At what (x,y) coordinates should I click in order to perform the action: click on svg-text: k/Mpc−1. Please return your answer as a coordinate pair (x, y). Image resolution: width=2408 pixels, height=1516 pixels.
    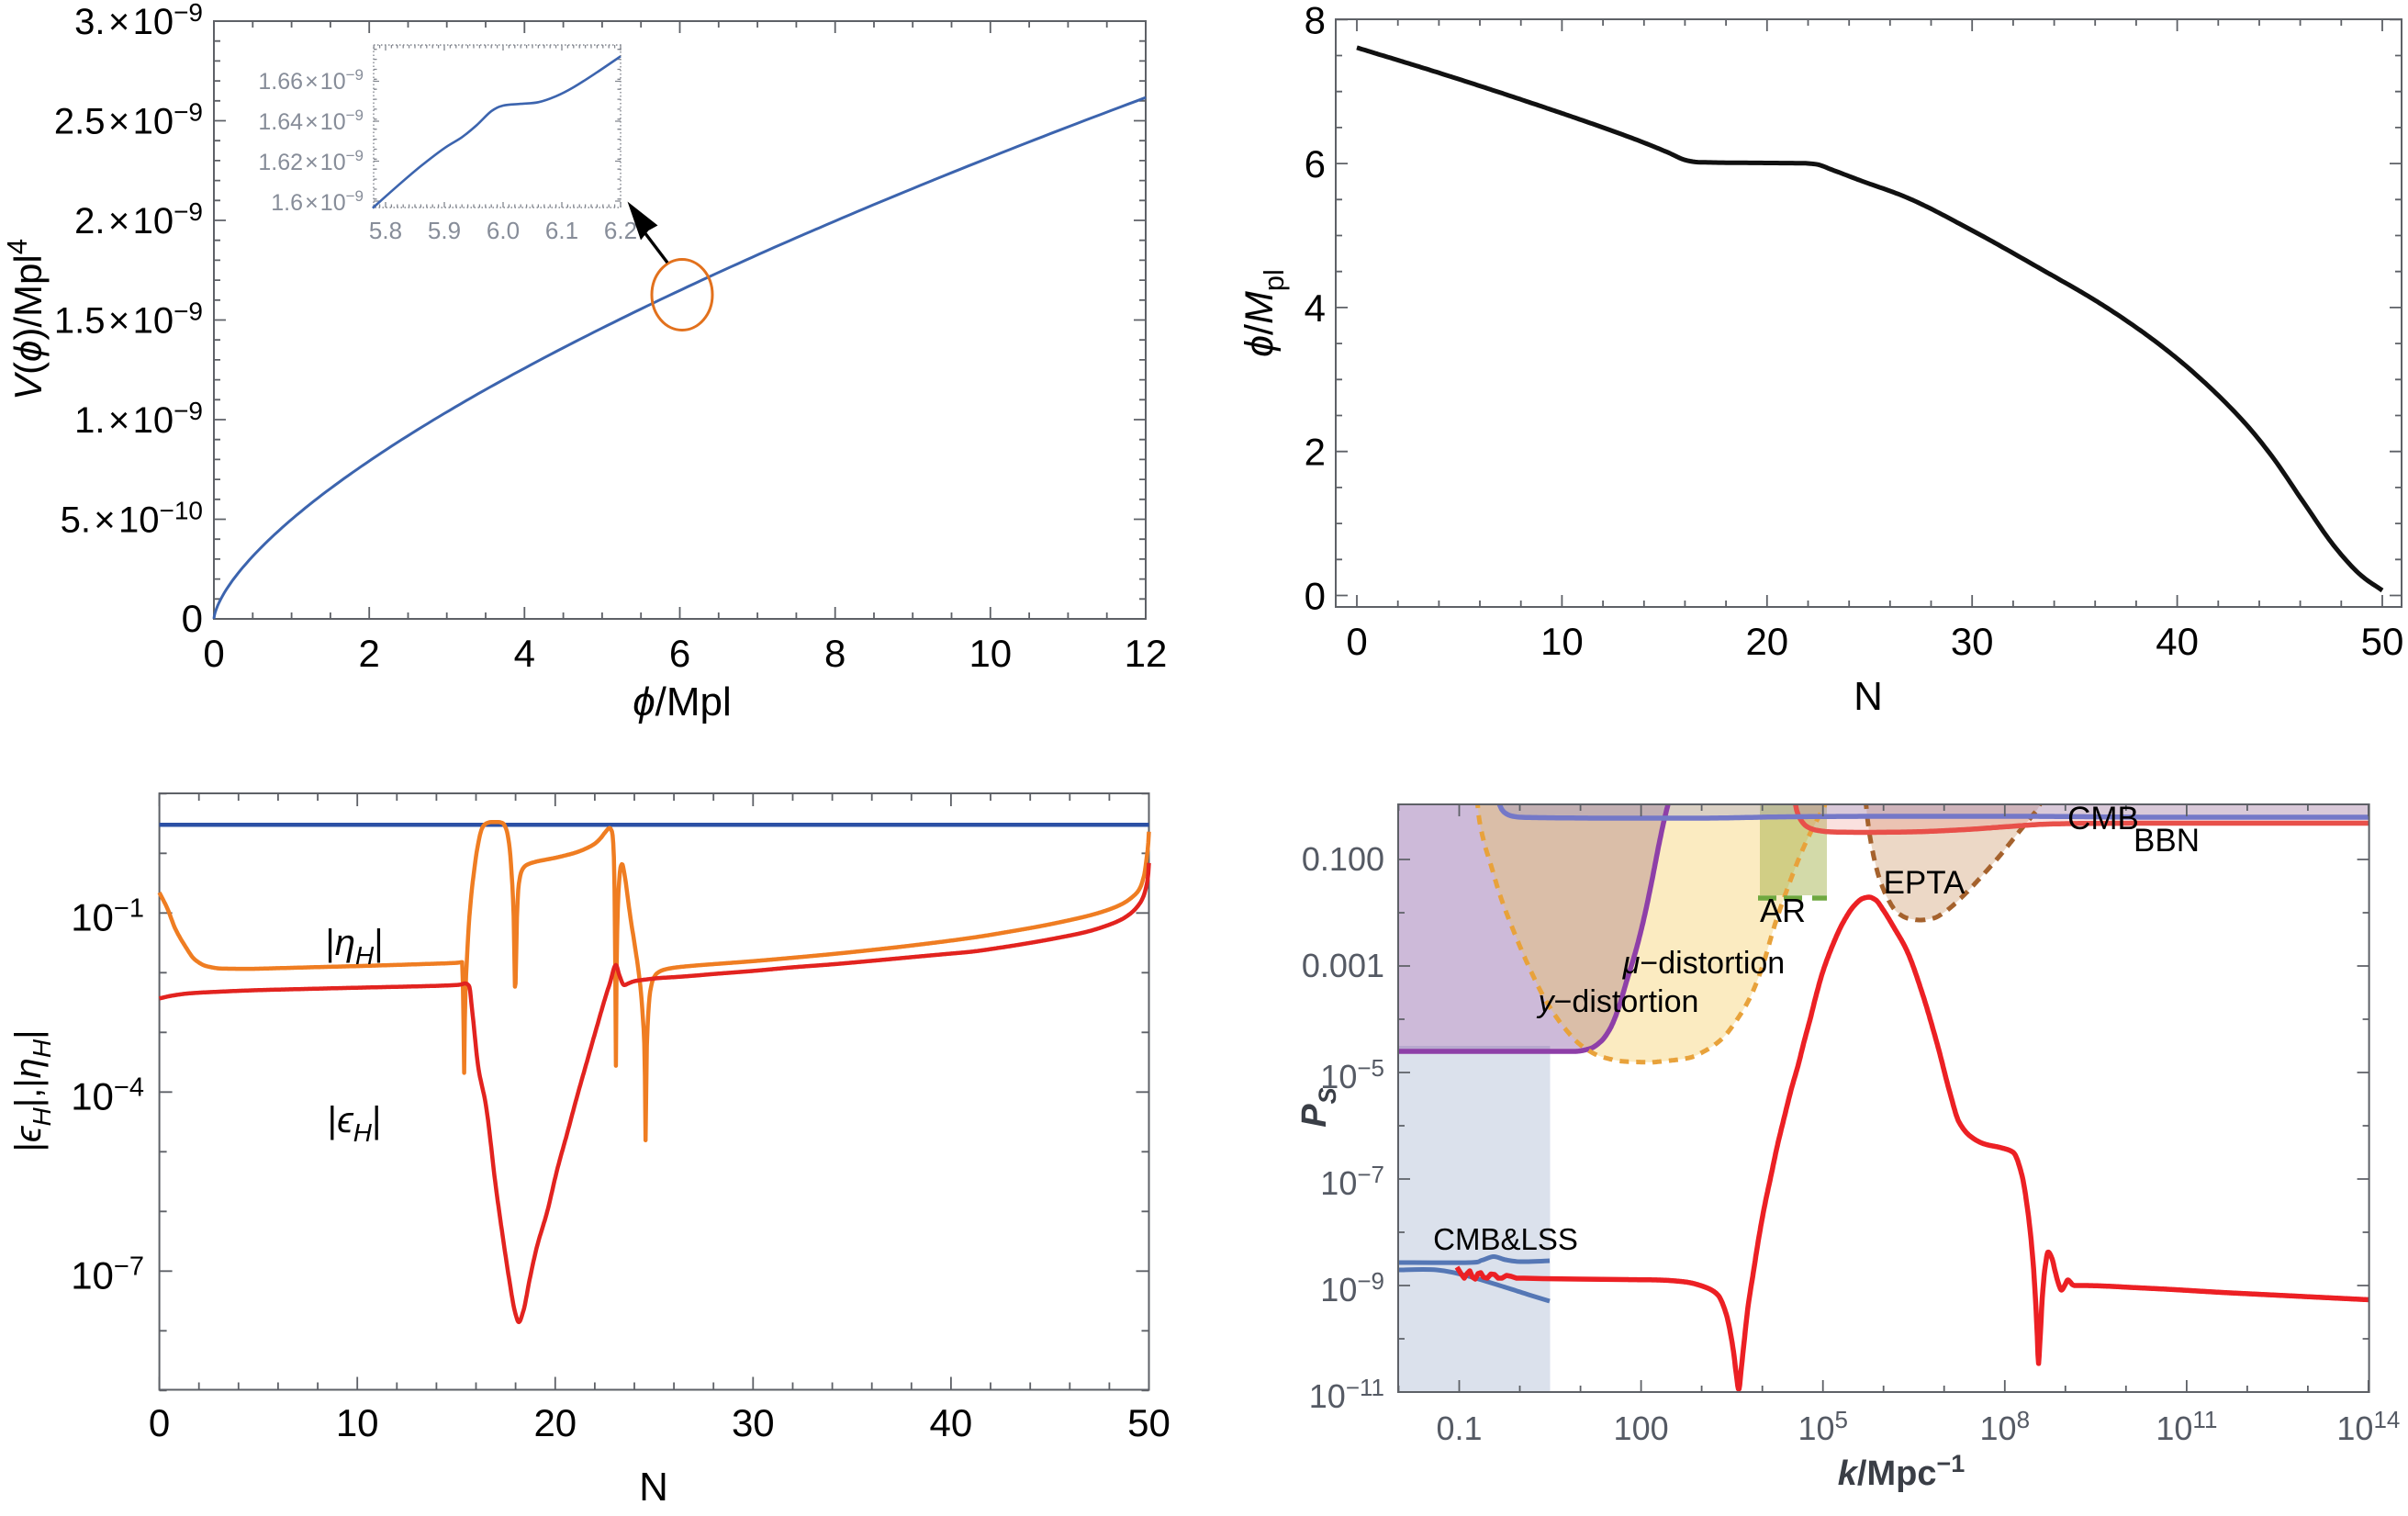
    Looking at the image, I should click on (1902, 1472).